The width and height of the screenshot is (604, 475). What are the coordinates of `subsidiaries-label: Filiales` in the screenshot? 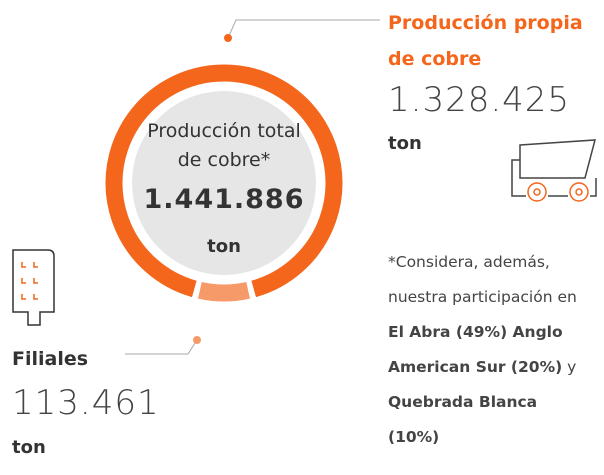 It's located at (50, 359).